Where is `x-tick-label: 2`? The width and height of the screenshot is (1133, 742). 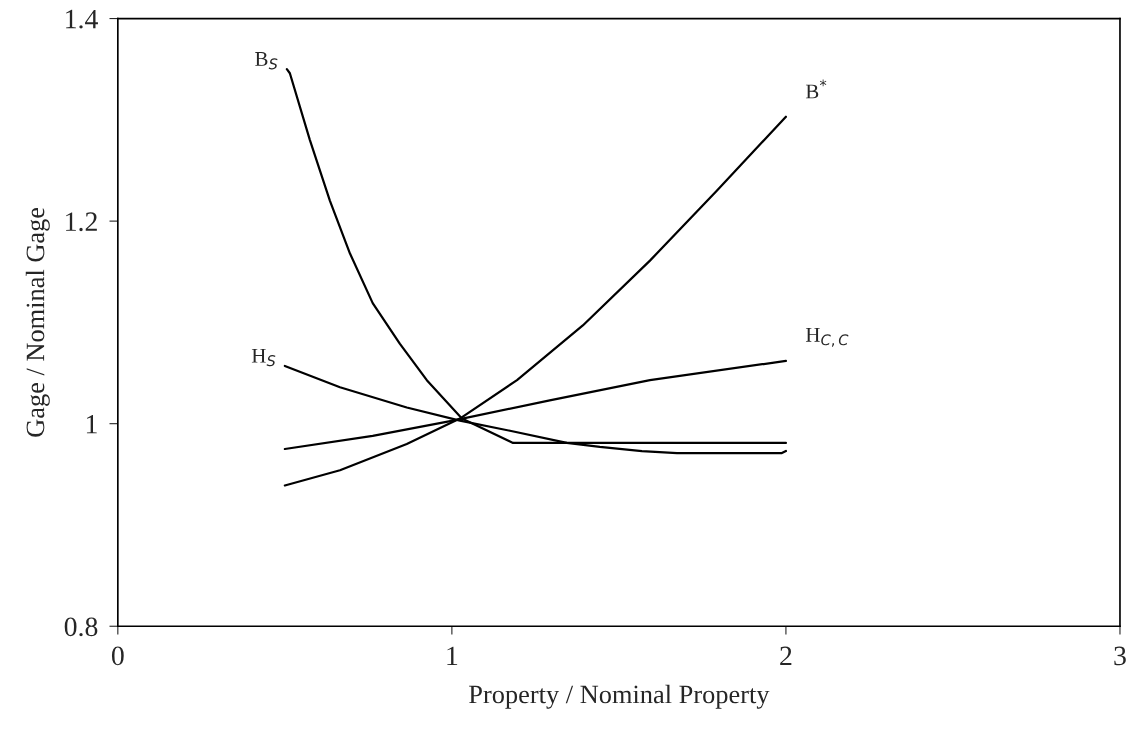
x-tick-label: 2 is located at coordinates (786, 655).